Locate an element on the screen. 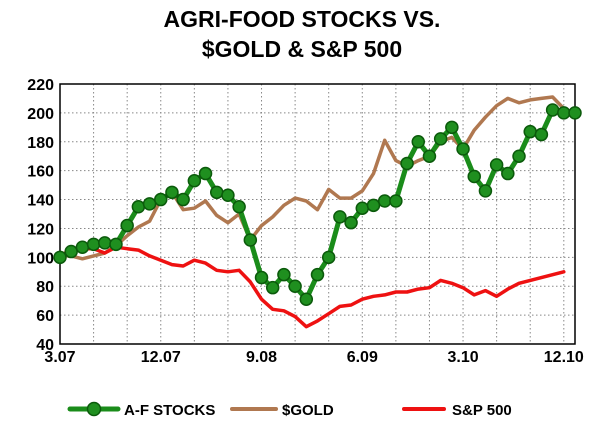 Image resolution: width=600 pixels, height=433 pixels. y-tick-label: 220 is located at coordinates (40, 85).